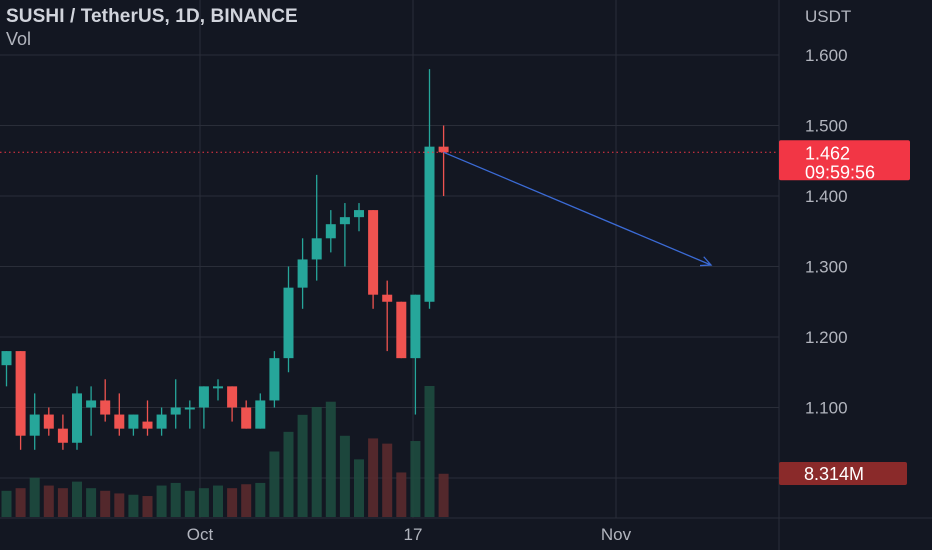 Image resolution: width=932 pixels, height=550 pixels. Describe the element at coordinates (616, 534) in the screenshot. I see `time-tick-label: Nov` at that location.